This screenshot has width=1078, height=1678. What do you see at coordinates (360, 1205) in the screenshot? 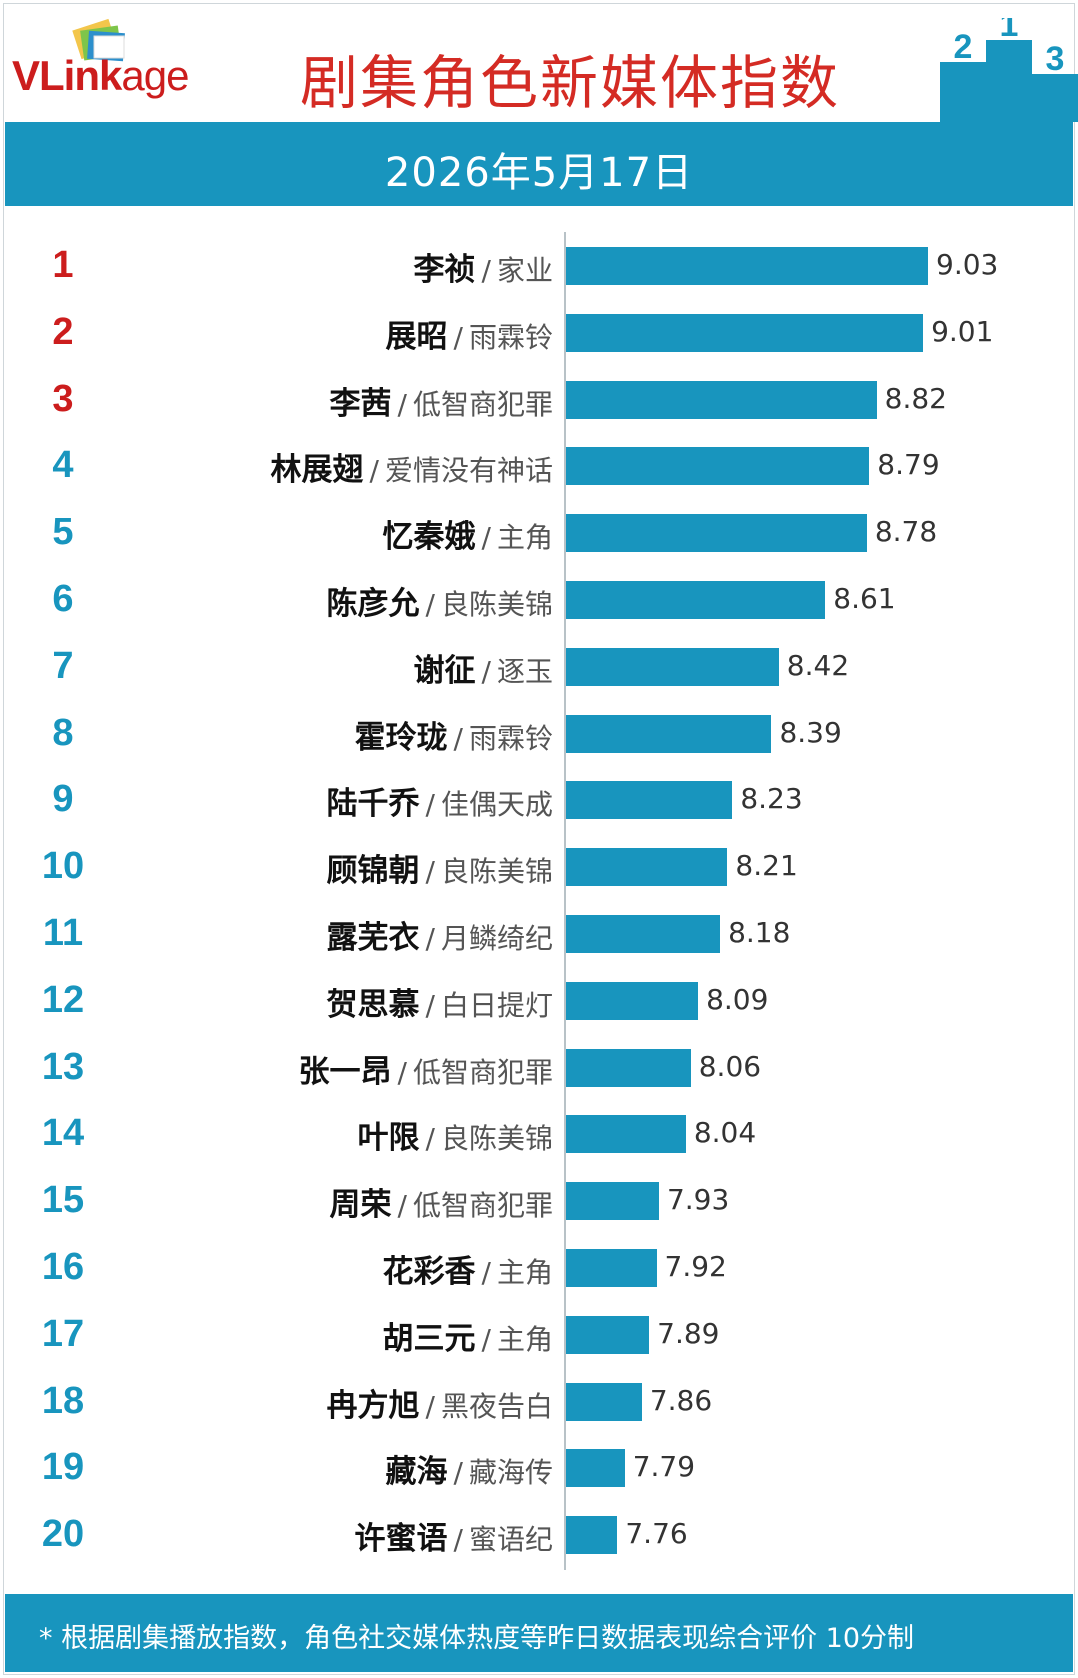
I see `character-name: 周荣` at bounding box center [360, 1205].